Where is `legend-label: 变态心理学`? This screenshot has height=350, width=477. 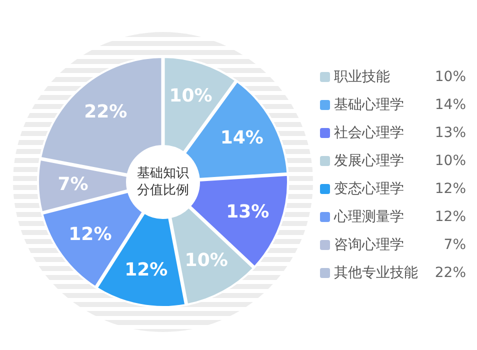
legend-label: 变态心理学 is located at coordinates (369, 188).